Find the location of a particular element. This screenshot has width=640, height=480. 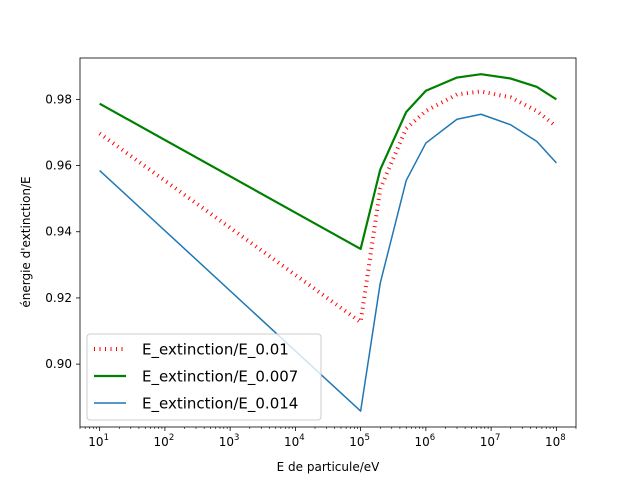

legend-box is located at coordinates (204, 377).